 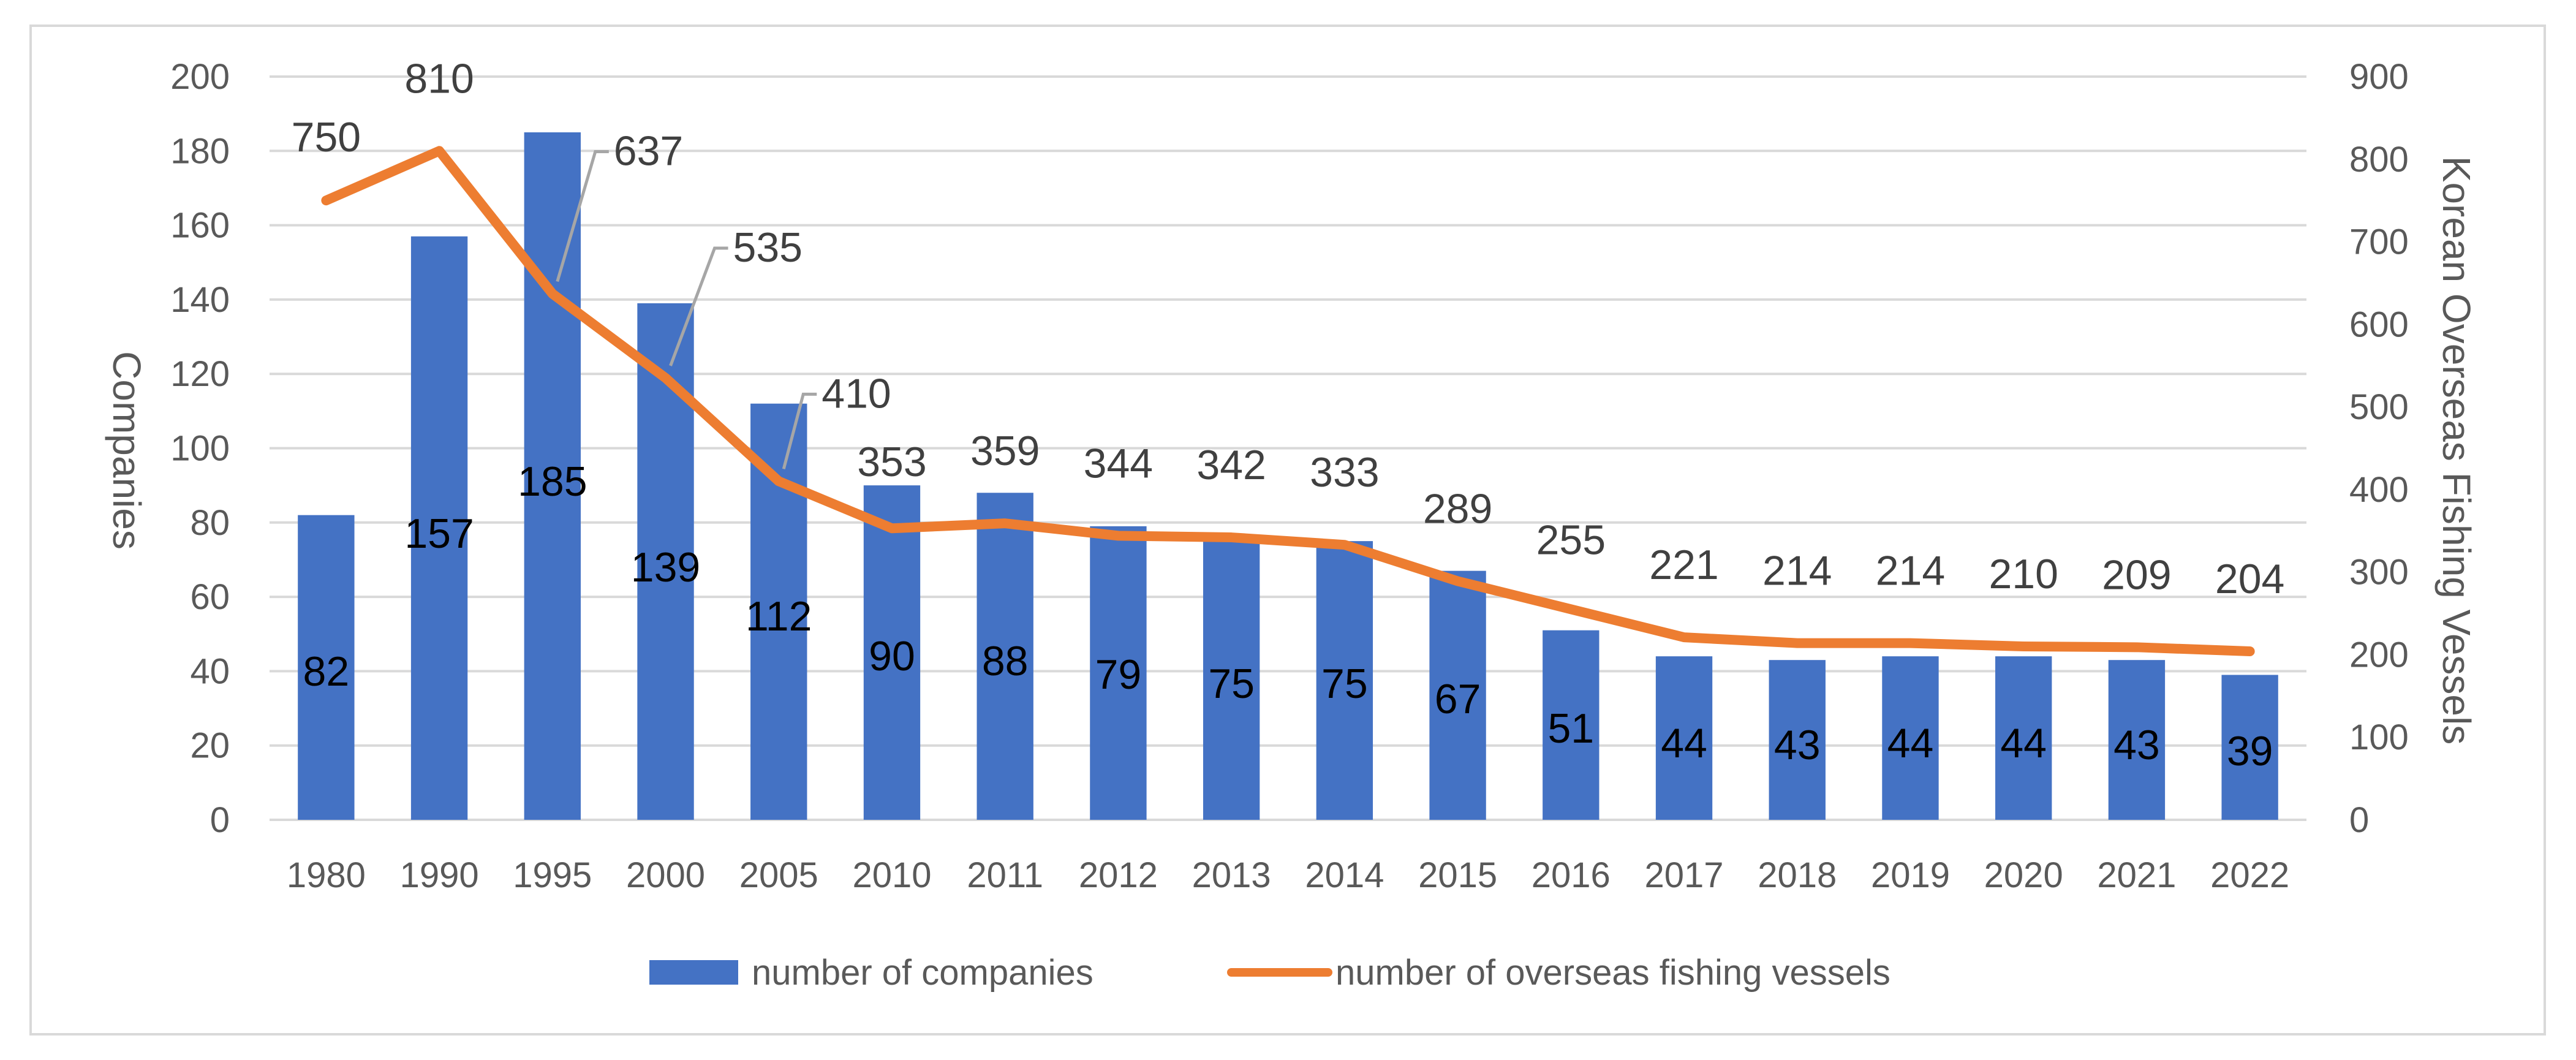 What do you see at coordinates (856, 393) in the screenshot?
I see `line-label-2005: 410` at bounding box center [856, 393].